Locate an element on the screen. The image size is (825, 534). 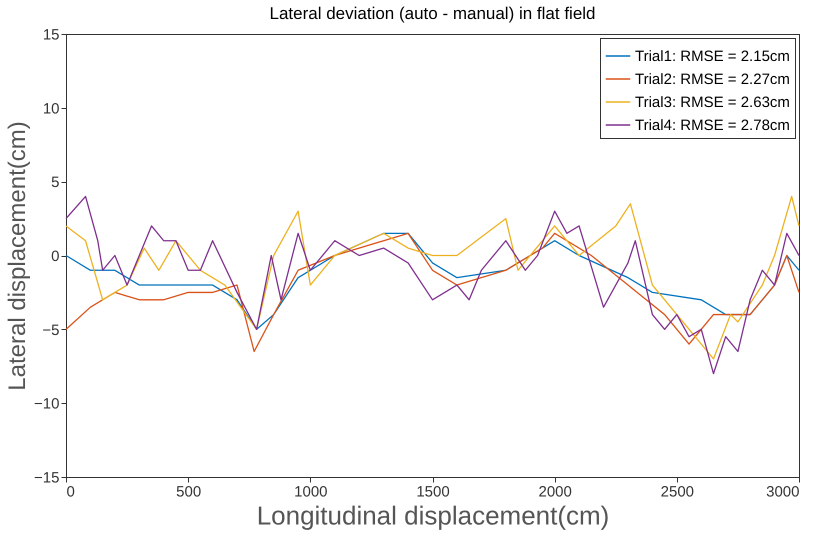
x-tick-label: 0 is located at coordinates (70, 492).